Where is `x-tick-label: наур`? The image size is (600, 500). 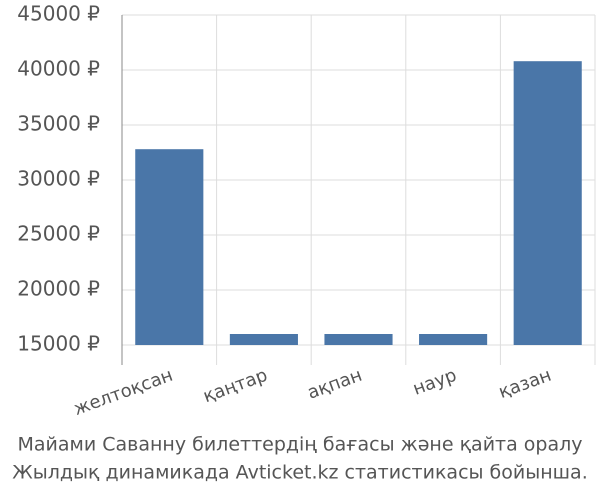
x-tick-label: наур is located at coordinates (434, 382).